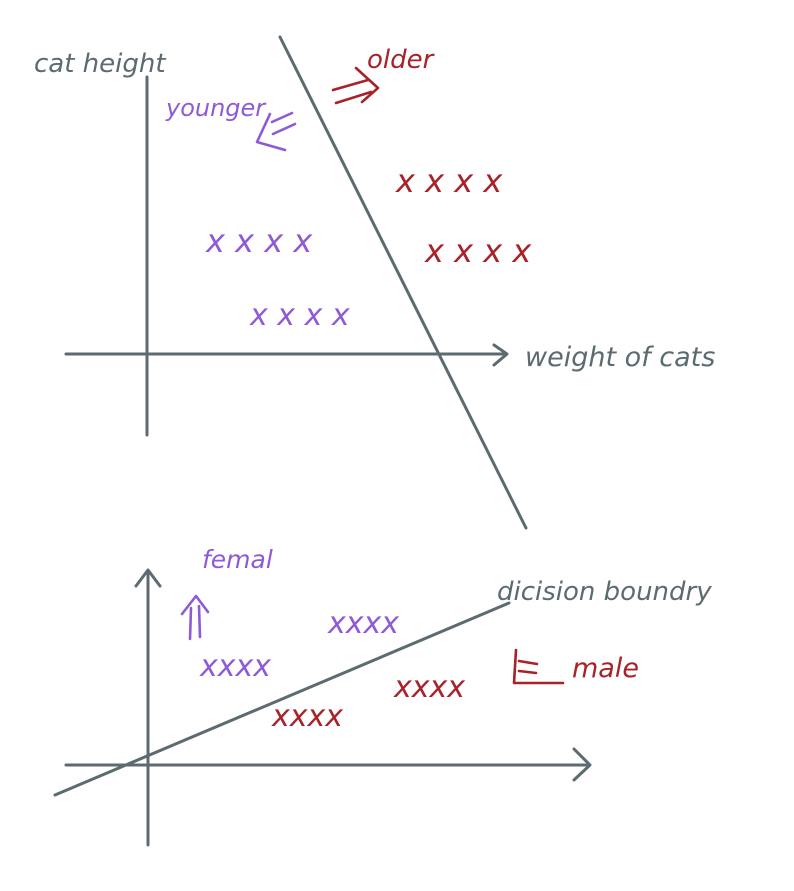  I want to click on female-arrow-icon, so click(195, 617).